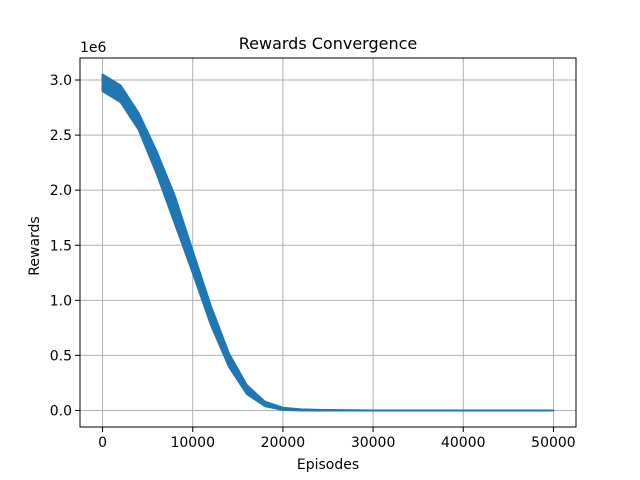 This screenshot has width=640, height=480. Describe the element at coordinates (328, 43) in the screenshot. I see `chart-title: Rewards Convergence` at that location.